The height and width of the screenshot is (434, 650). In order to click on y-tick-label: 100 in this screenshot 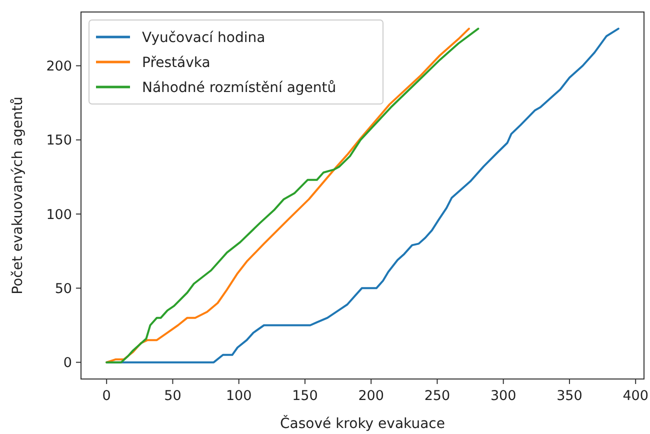, I will do `click(59, 214)`.